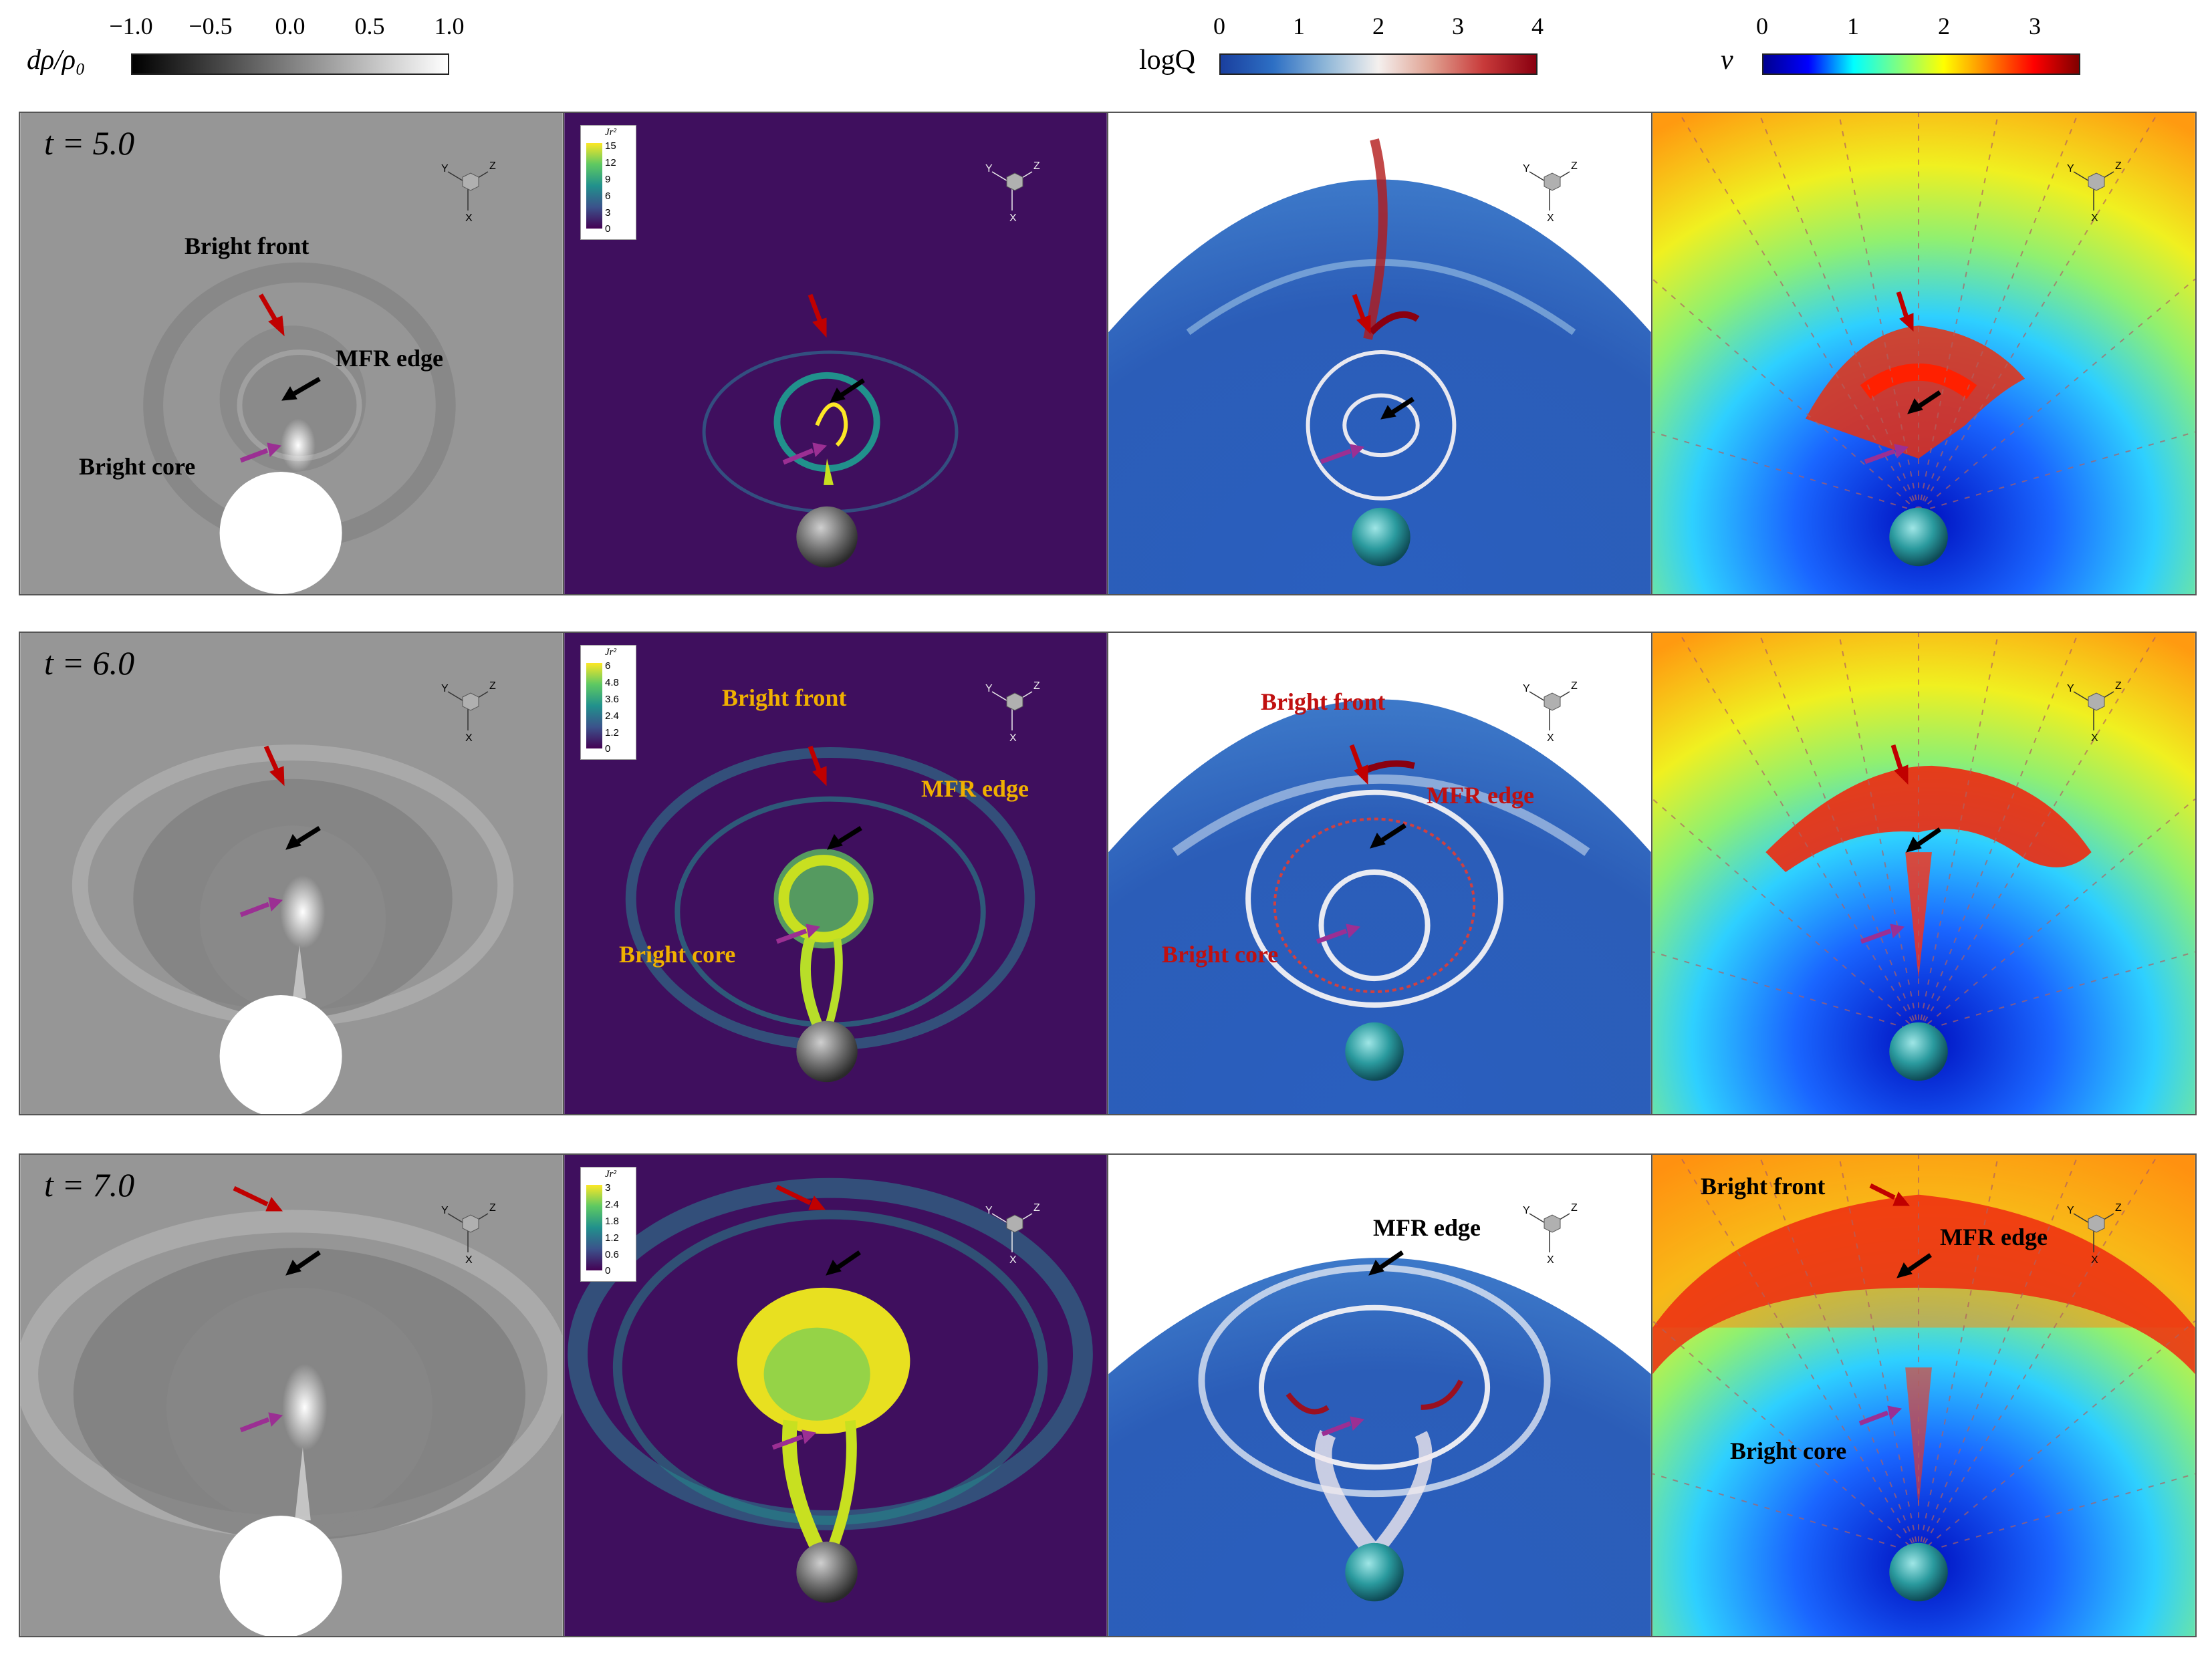  I want to click on velocity-tick: 3, so click(2035, 26).